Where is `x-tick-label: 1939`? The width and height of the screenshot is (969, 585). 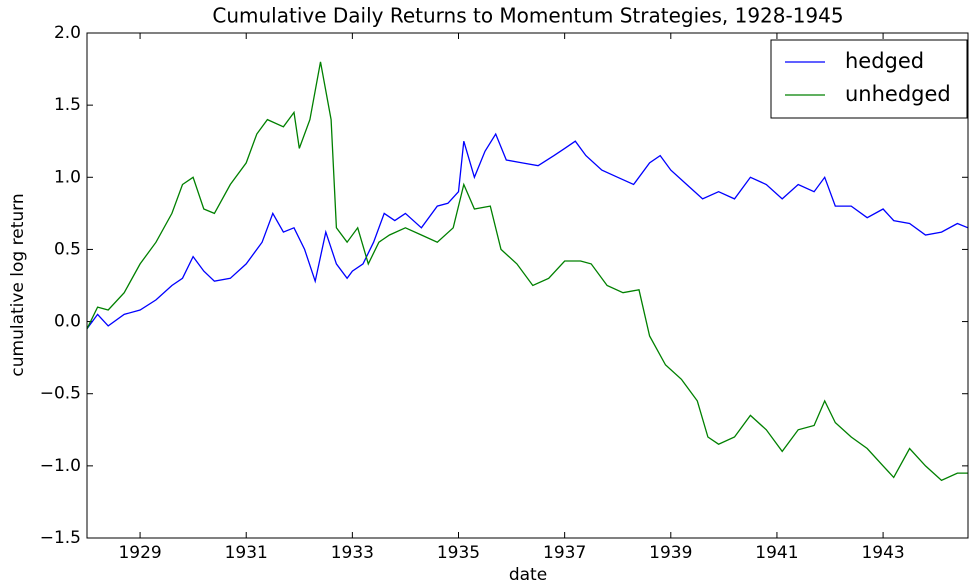 x-tick-label: 1939 is located at coordinates (670, 553).